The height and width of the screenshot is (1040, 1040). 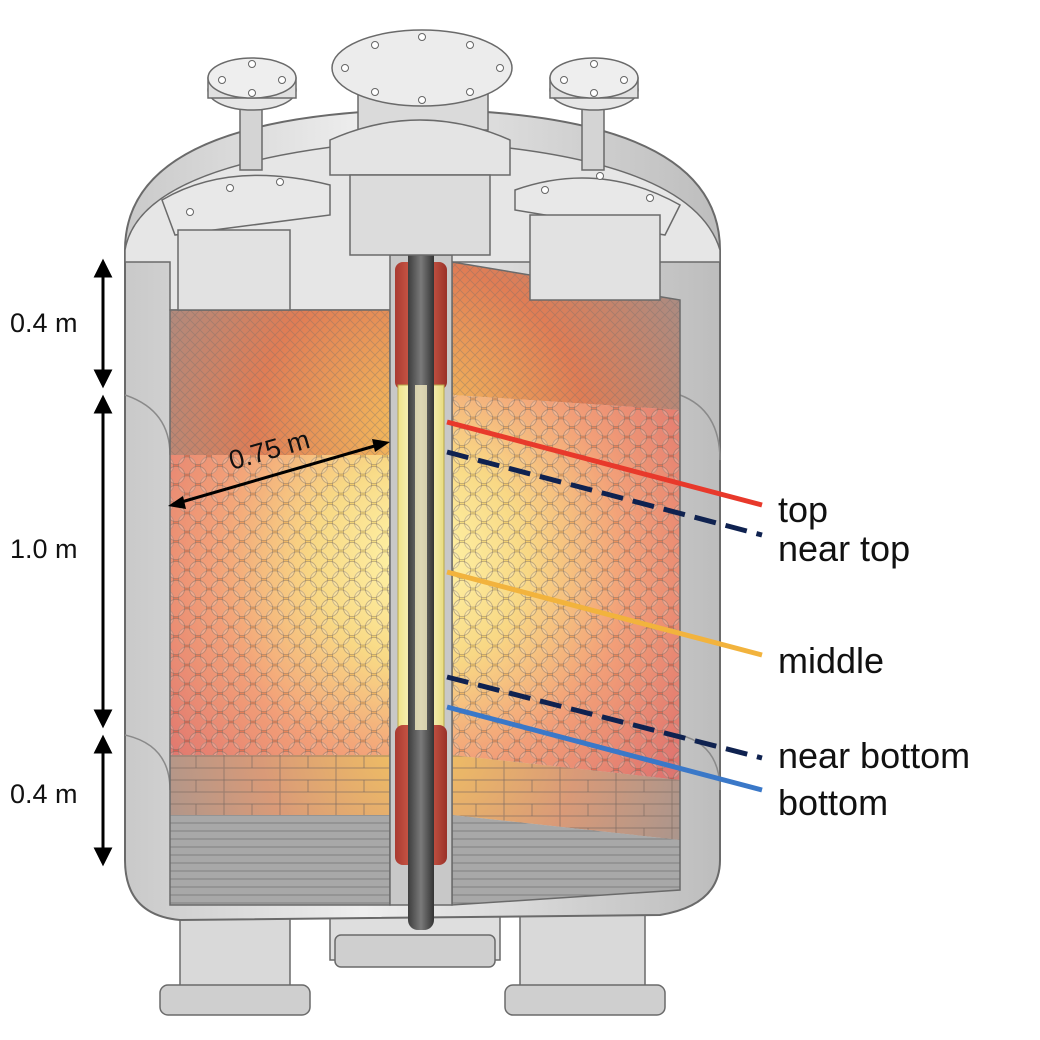 What do you see at coordinates (831, 660) in the screenshot?
I see `label-probe-middle: middle` at bounding box center [831, 660].